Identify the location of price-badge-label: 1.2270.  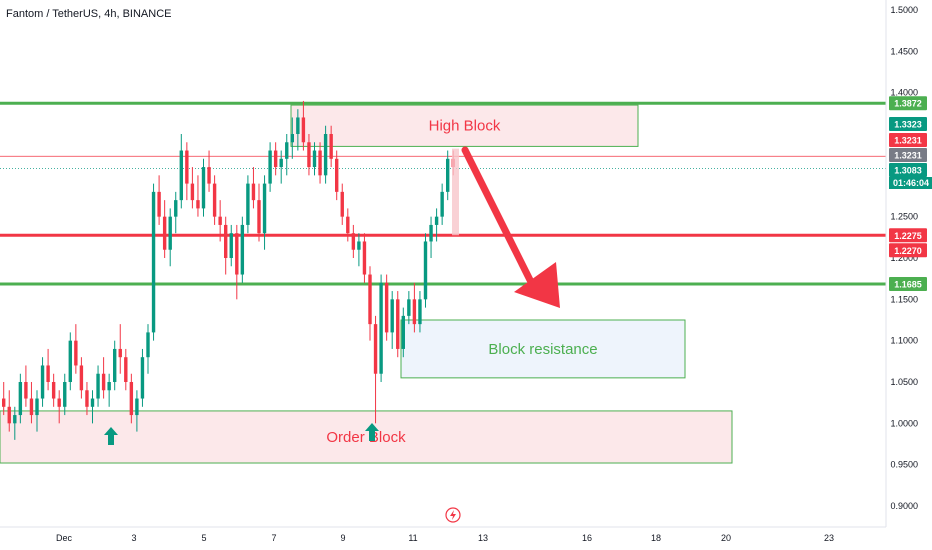
(908, 251).